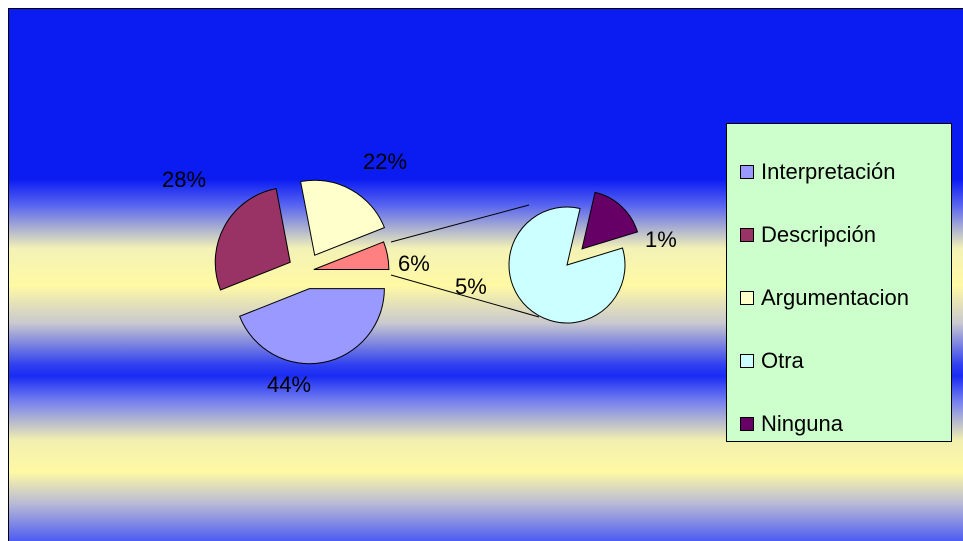  Describe the element at coordinates (414, 263) in the screenshot. I see `data-label-otros: 6%` at that location.